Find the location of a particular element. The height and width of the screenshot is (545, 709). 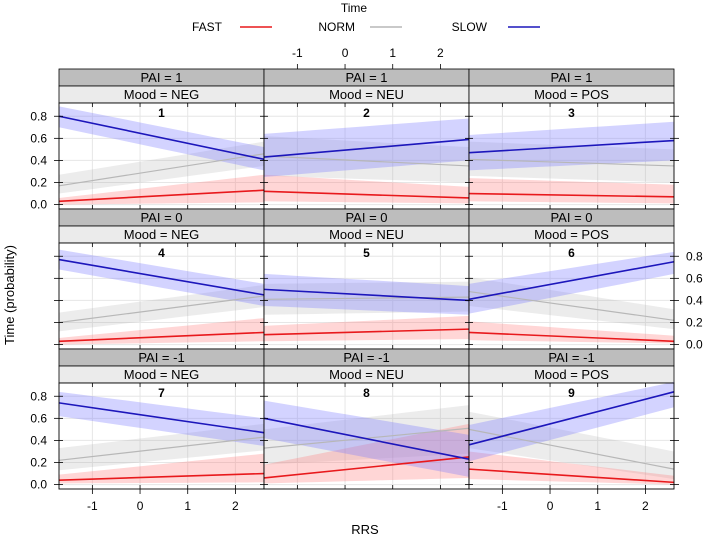

legend-label-slow: SLOW is located at coordinates (470, 27).